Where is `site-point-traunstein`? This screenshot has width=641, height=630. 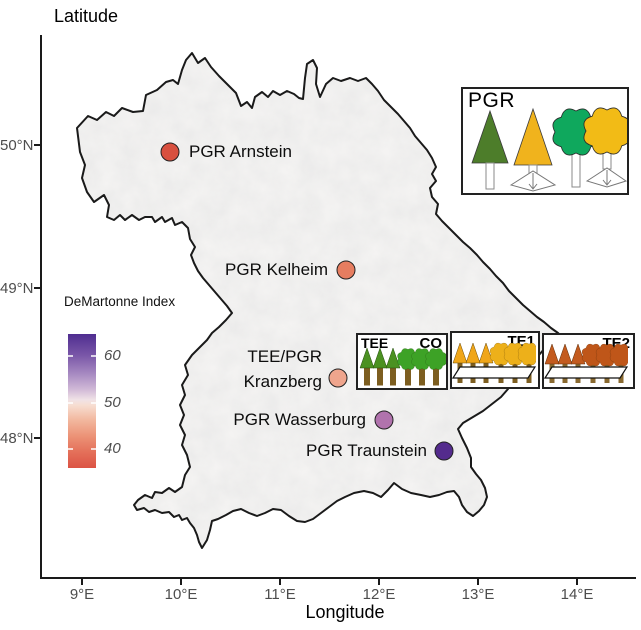 site-point-traunstein is located at coordinates (444, 451).